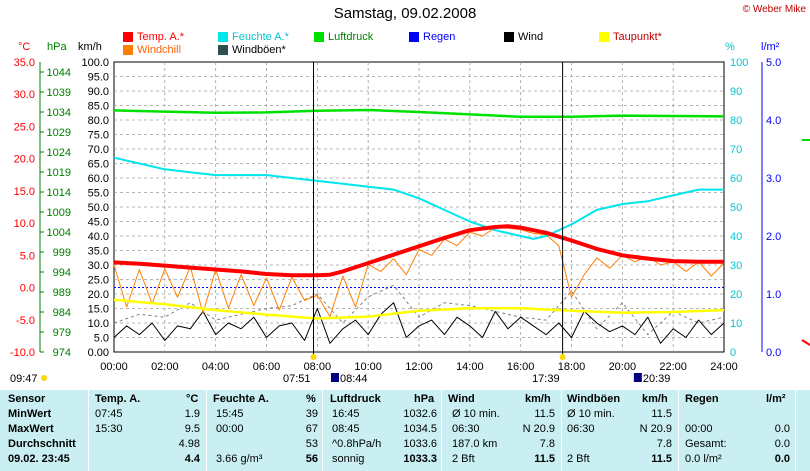 The height and width of the screenshot is (471, 810). I want to click on tick-label-kmh: 45.0, so click(98, 223).